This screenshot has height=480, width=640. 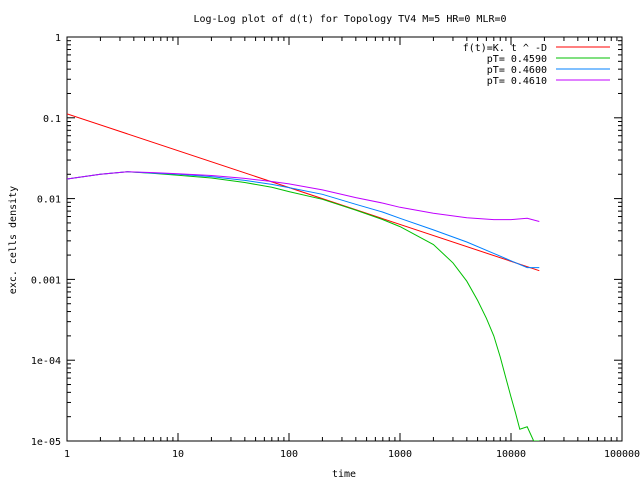 What do you see at coordinates (52, 119) in the screenshot?
I see `y-tick-label: 0.1` at bounding box center [52, 119].